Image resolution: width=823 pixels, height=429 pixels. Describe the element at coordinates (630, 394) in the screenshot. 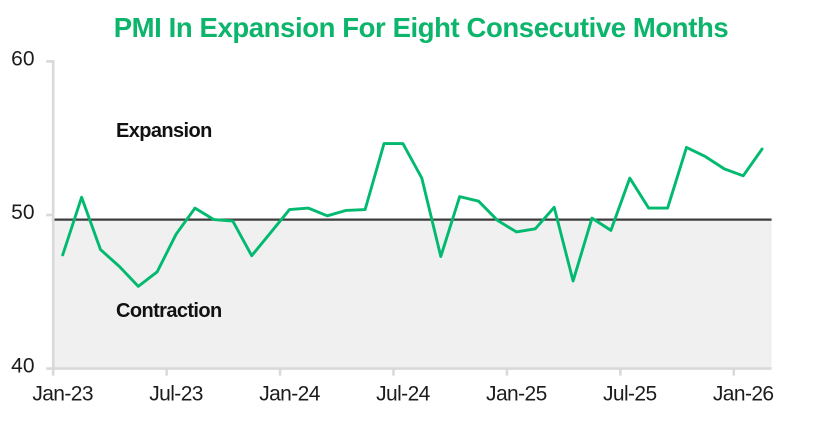

I see `x-tick-label: Jul-25` at that location.